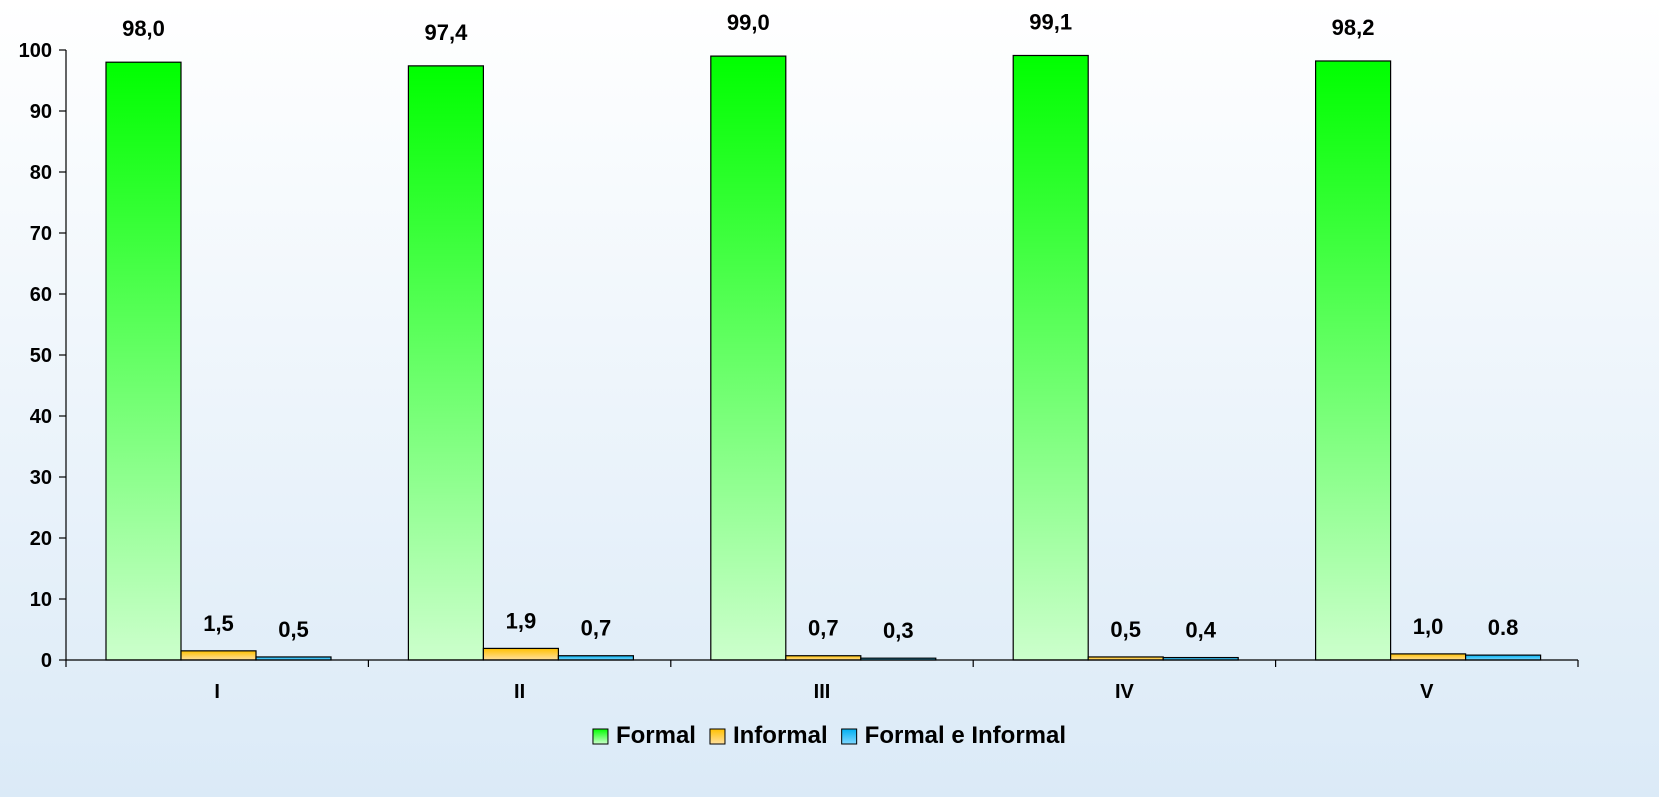  Describe the element at coordinates (445, 363) in the screenshot. I see `bar-formal-ii` at that location.